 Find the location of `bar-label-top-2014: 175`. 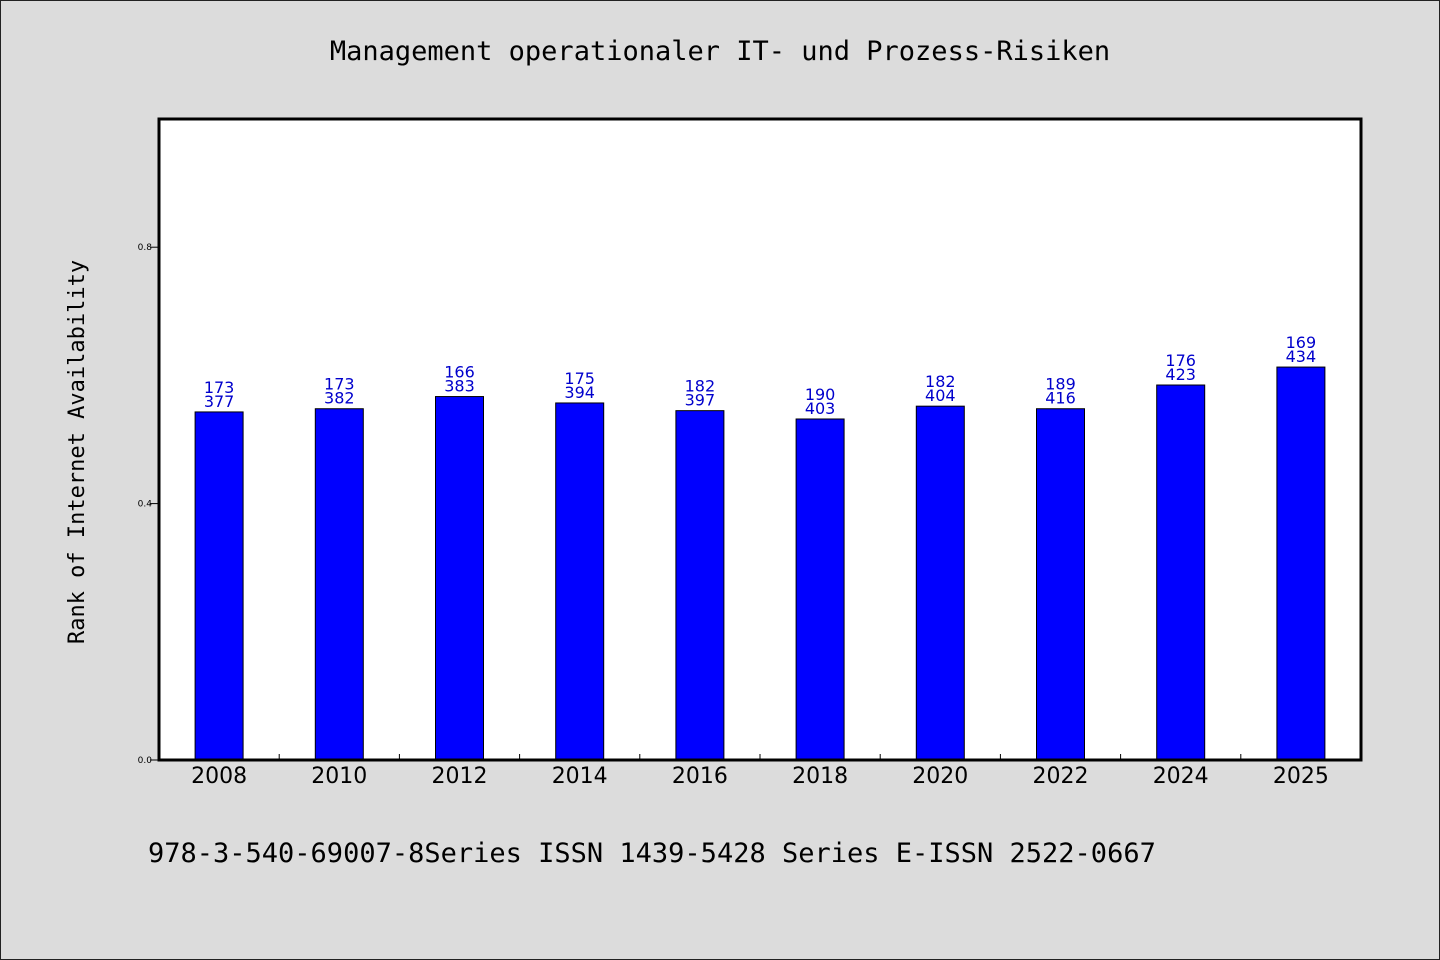

bar-label-top-2014: 175 is located at coordinates (579, 378).